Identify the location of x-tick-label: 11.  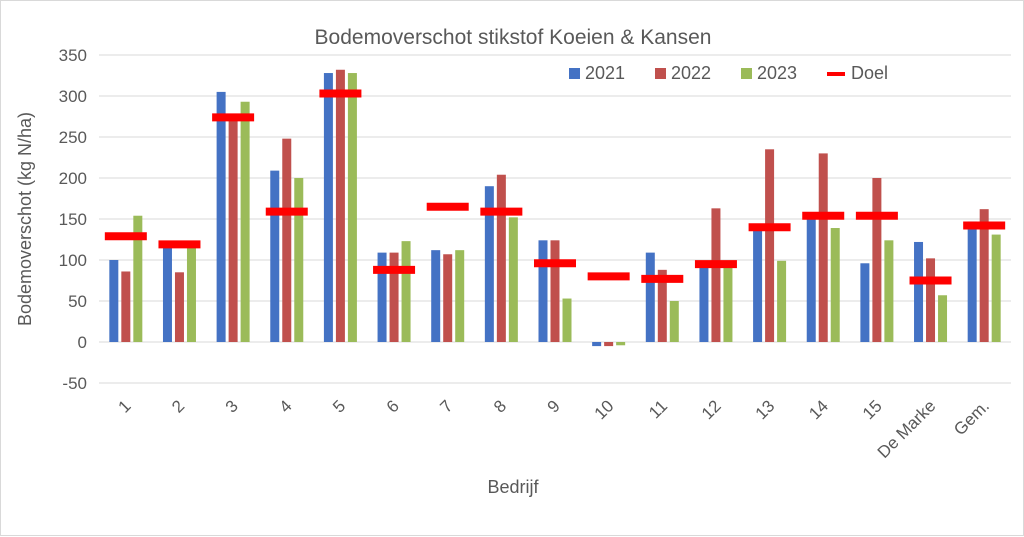
(658, 409).